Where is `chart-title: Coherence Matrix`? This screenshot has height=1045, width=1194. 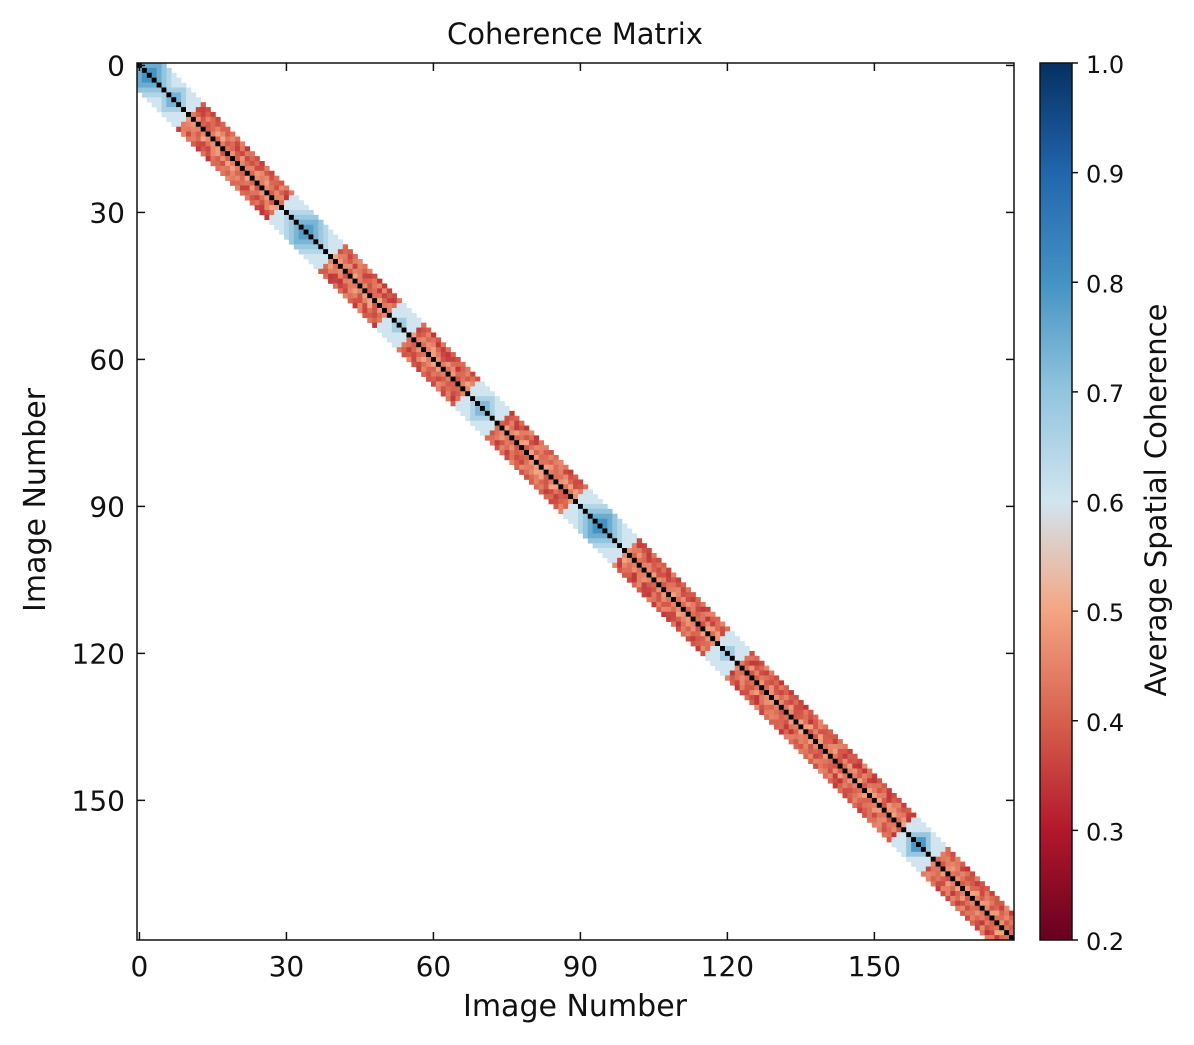
chart-title: Coherence Matrix is located at coordinates (575, 34).